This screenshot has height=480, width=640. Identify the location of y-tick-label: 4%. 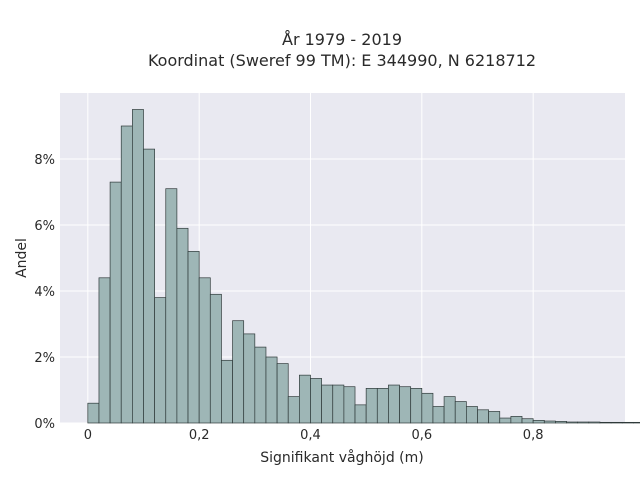
(44, 292).